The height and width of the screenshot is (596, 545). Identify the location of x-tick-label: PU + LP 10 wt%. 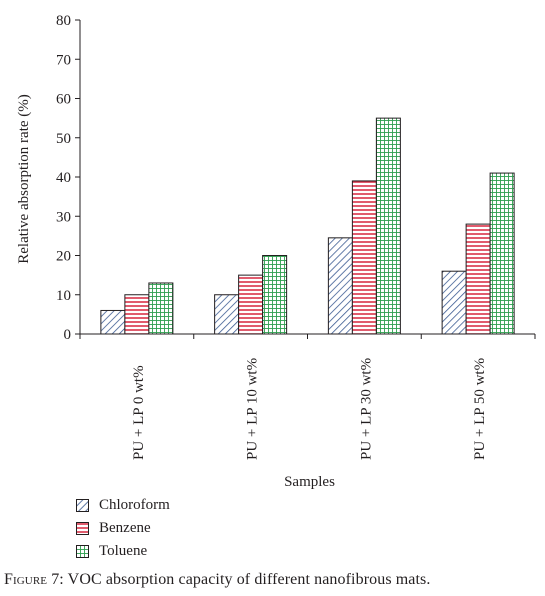
(253, 409).